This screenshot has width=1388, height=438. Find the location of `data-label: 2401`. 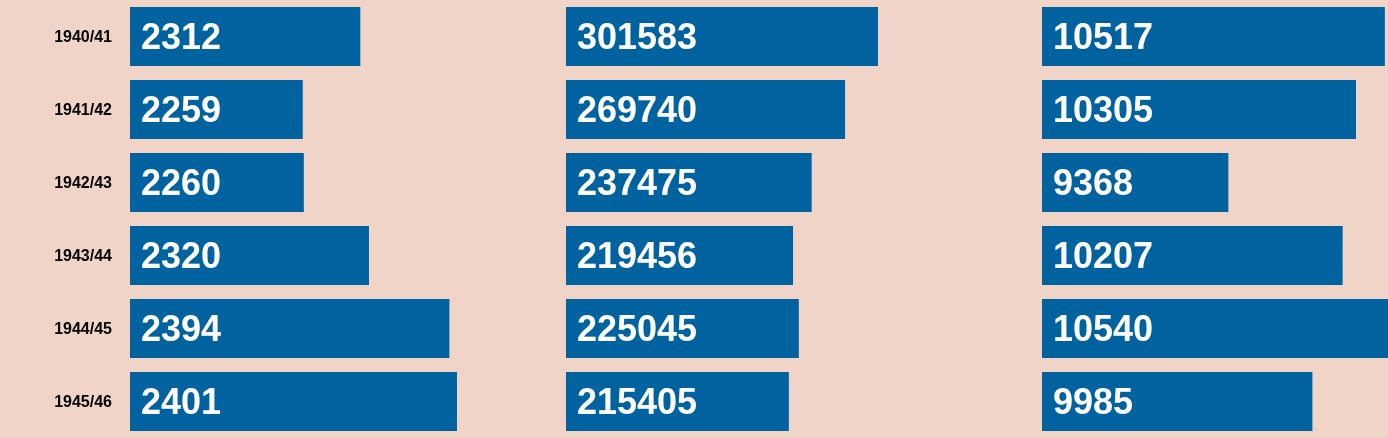

data-label: 2401 is located at coordinates (181, 401).